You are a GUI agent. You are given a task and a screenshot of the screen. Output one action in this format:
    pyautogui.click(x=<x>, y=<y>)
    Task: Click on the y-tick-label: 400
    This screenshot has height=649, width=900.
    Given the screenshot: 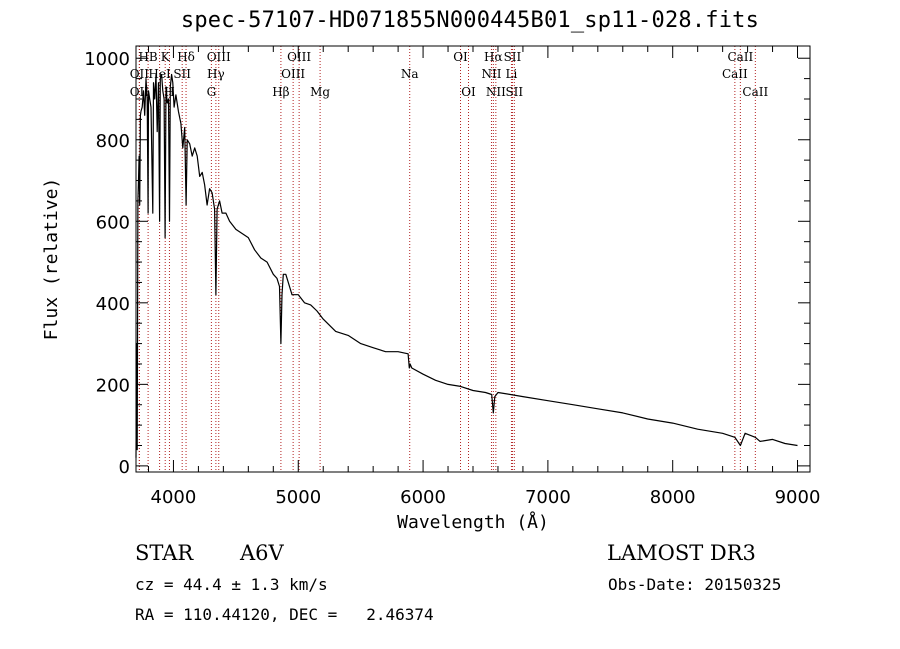 What is the action you would take?
    pyautogui.click(x=113, y=304)
    